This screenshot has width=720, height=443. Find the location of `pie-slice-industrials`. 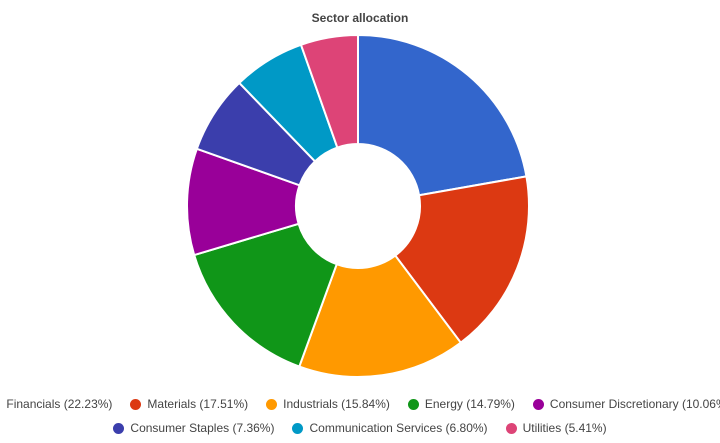

pie-slice-industrials is located at coordinates (380, 316).